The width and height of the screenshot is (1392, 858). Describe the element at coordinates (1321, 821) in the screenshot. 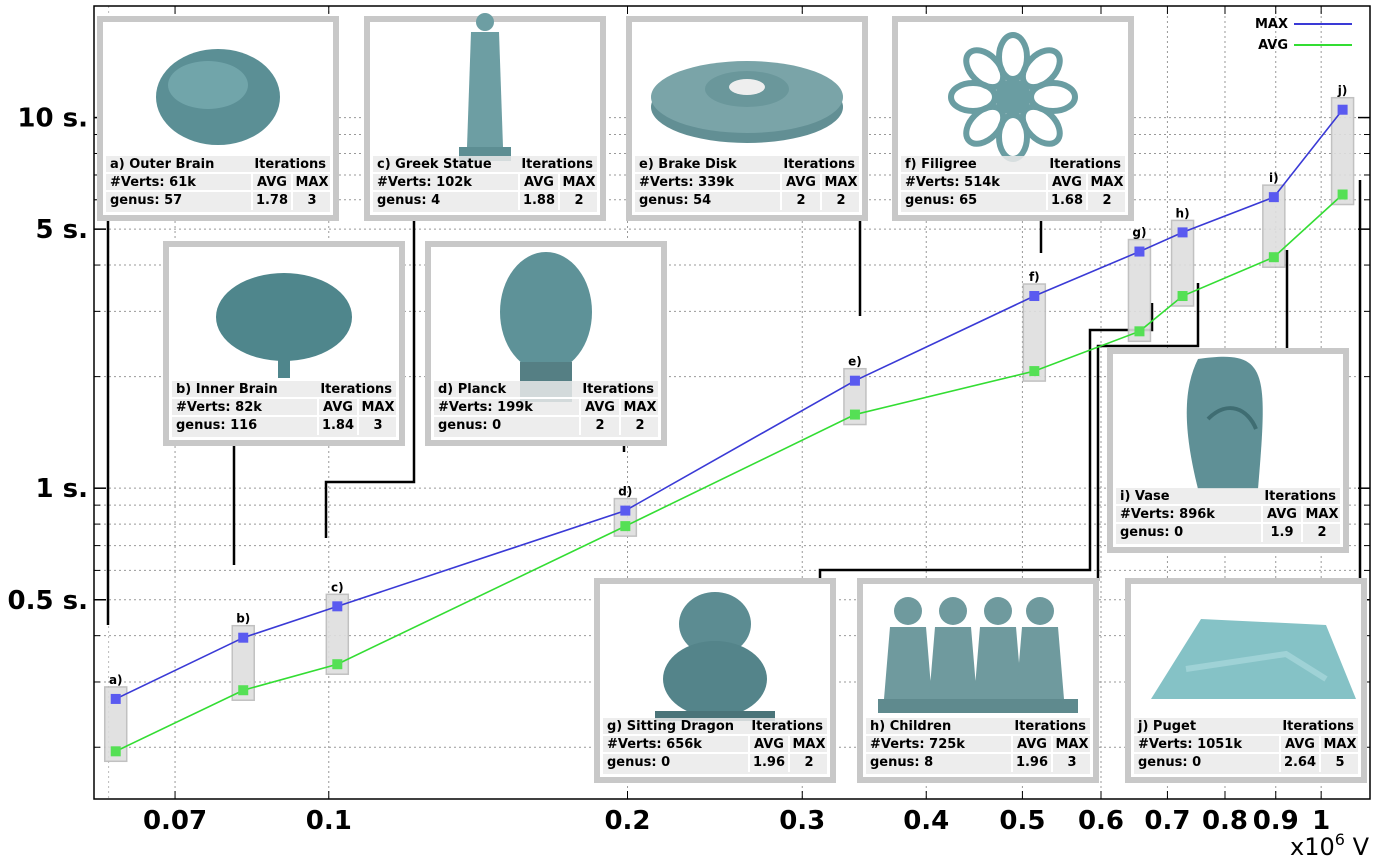

I see `x-tick-label: 1` at that location.